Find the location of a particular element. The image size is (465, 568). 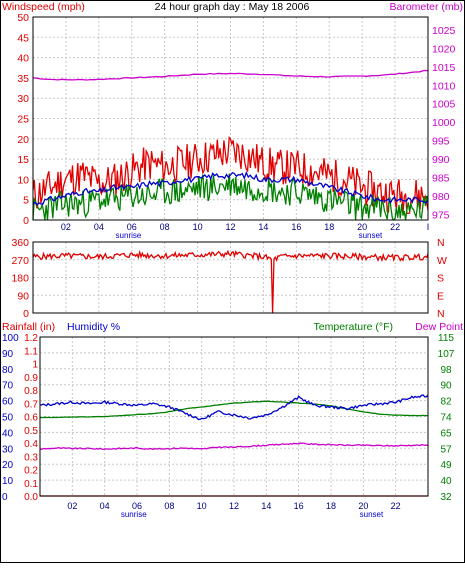

barometer-tick: 990 is located at coordinates (441, 160).